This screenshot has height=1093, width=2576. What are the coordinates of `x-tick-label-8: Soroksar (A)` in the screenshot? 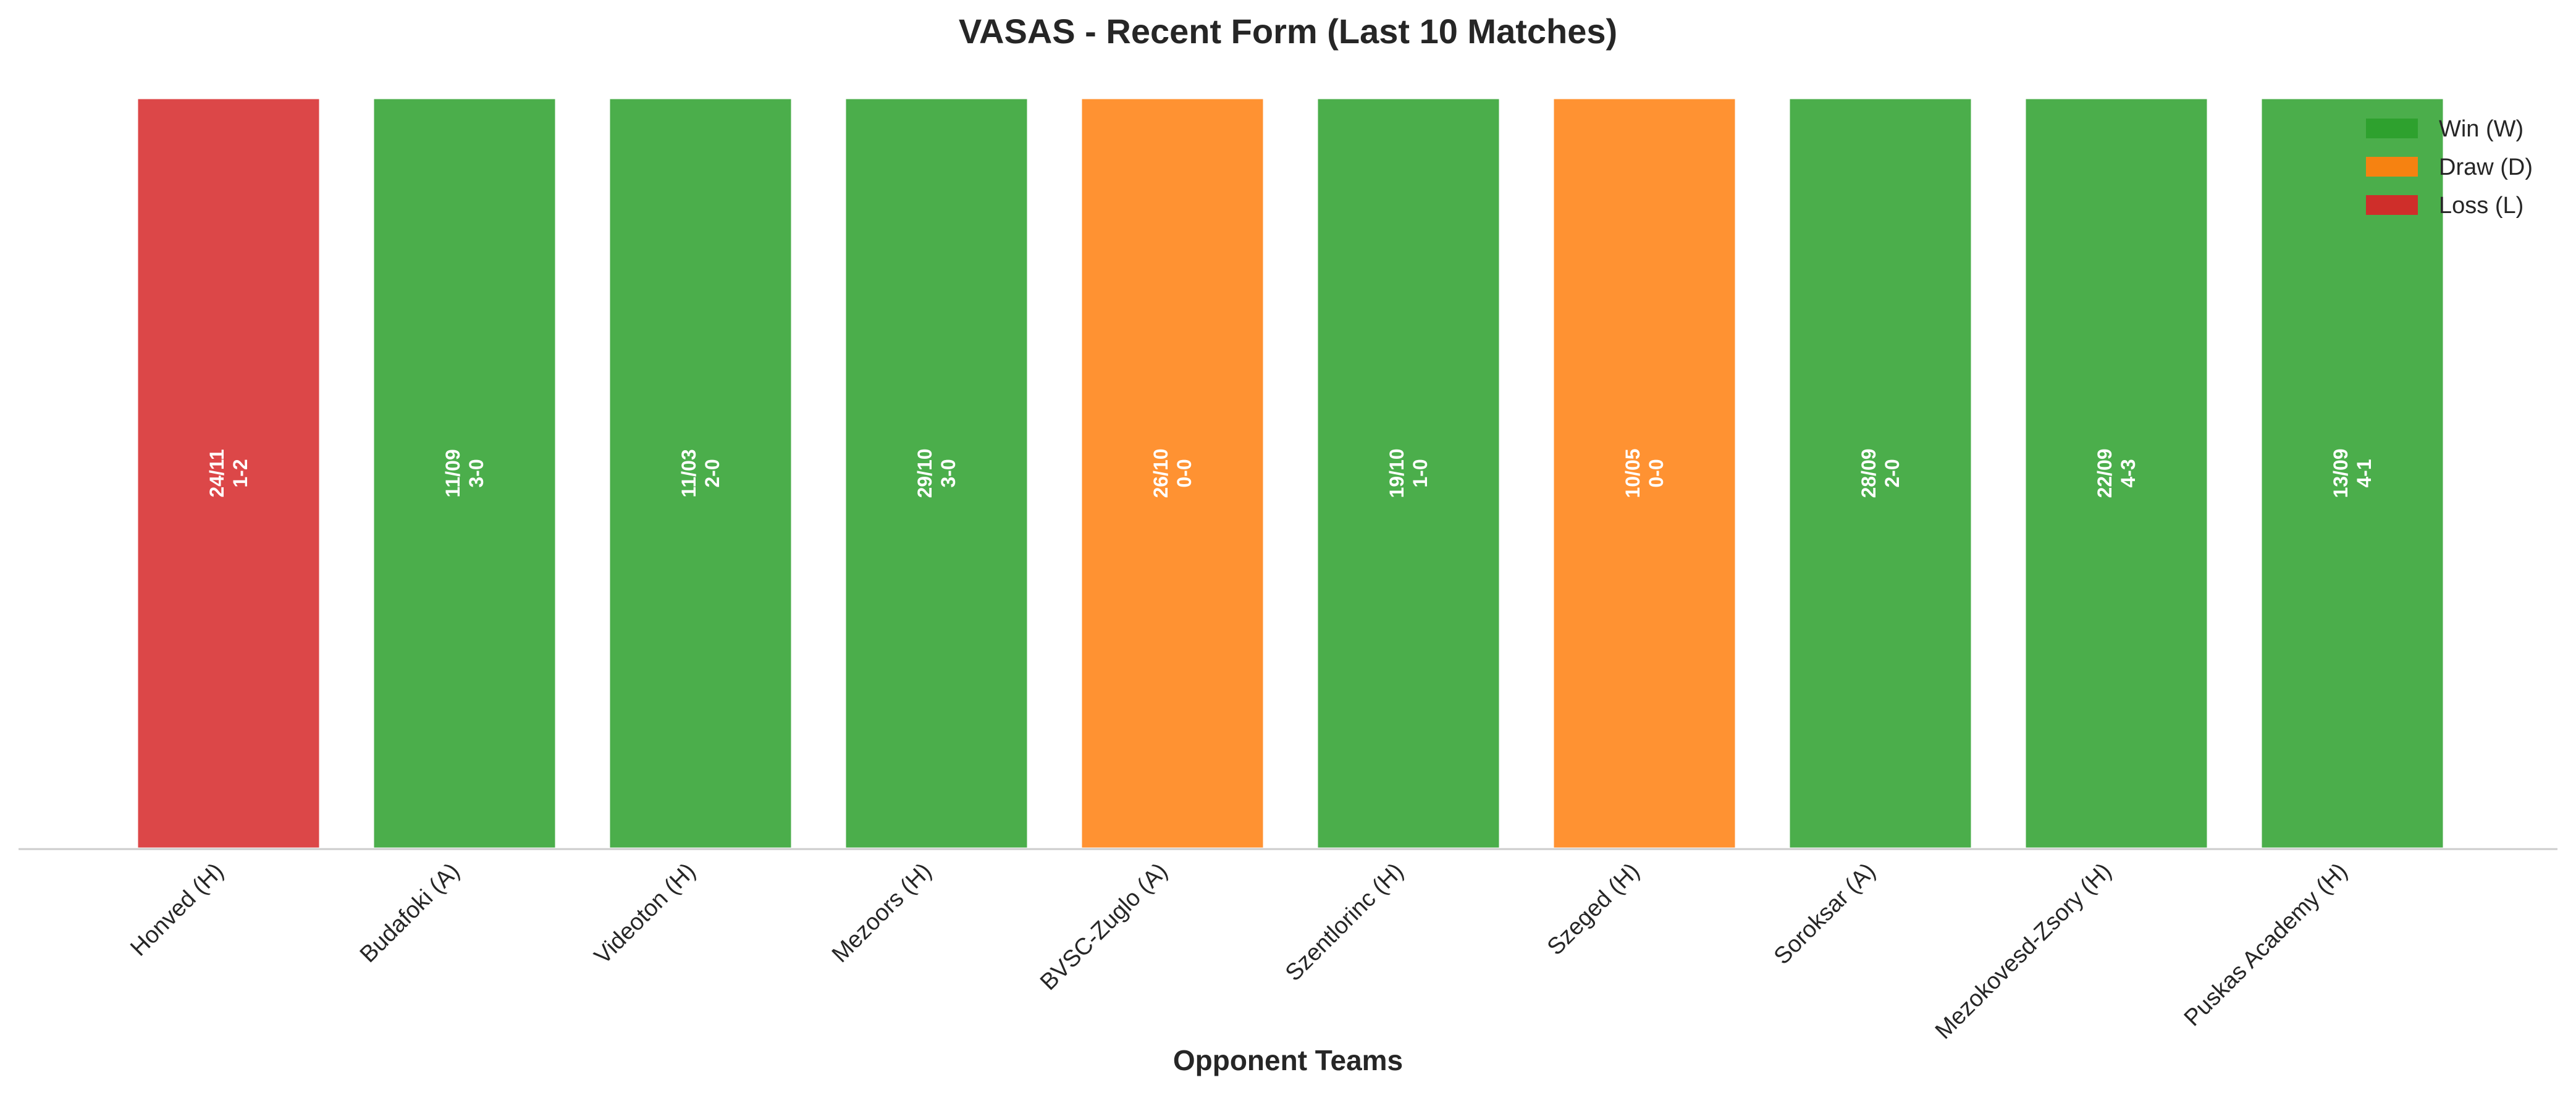 It's located at (1825, 914).